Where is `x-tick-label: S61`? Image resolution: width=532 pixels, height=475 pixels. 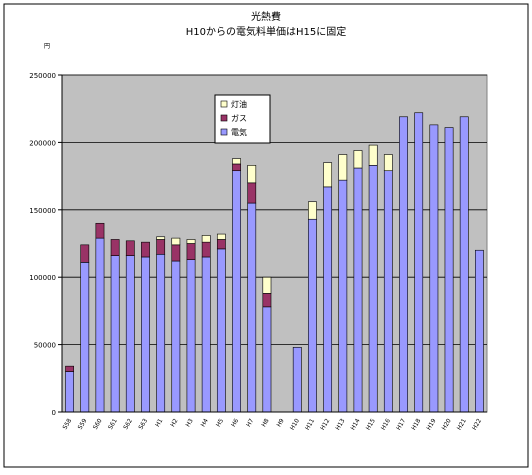 x-tick-label: S61 is located at coordinates (113, 424).